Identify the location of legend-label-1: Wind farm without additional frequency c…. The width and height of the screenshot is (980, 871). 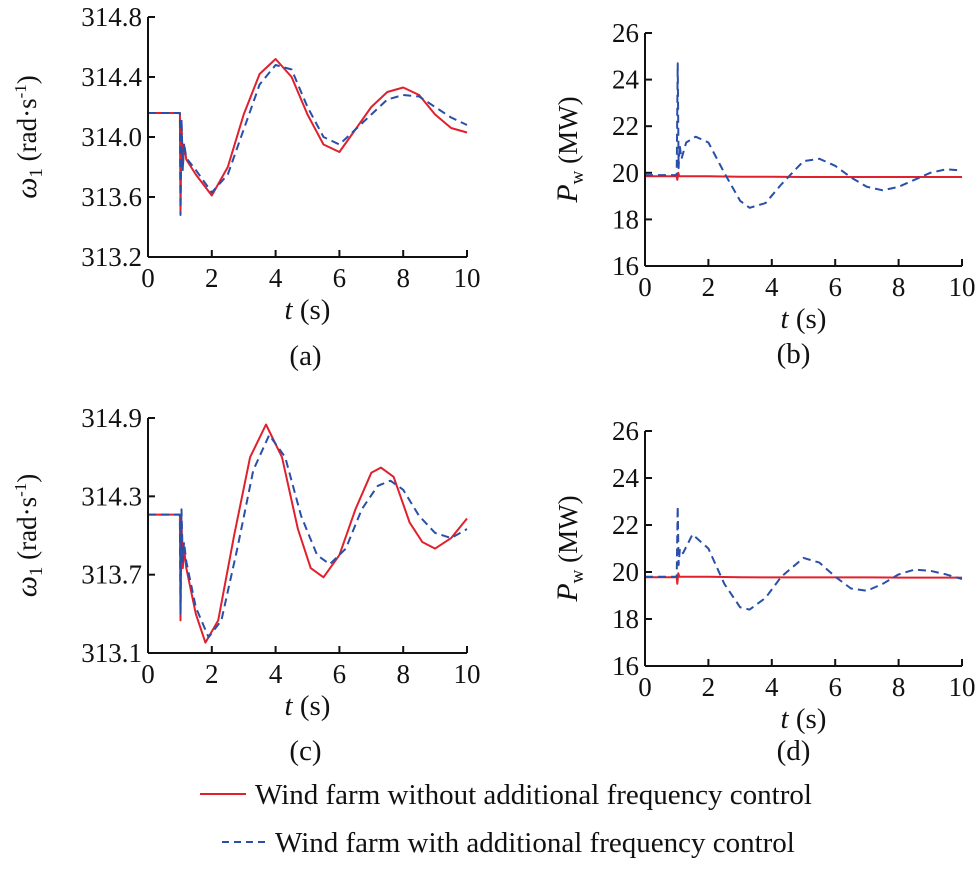
(533, 795).